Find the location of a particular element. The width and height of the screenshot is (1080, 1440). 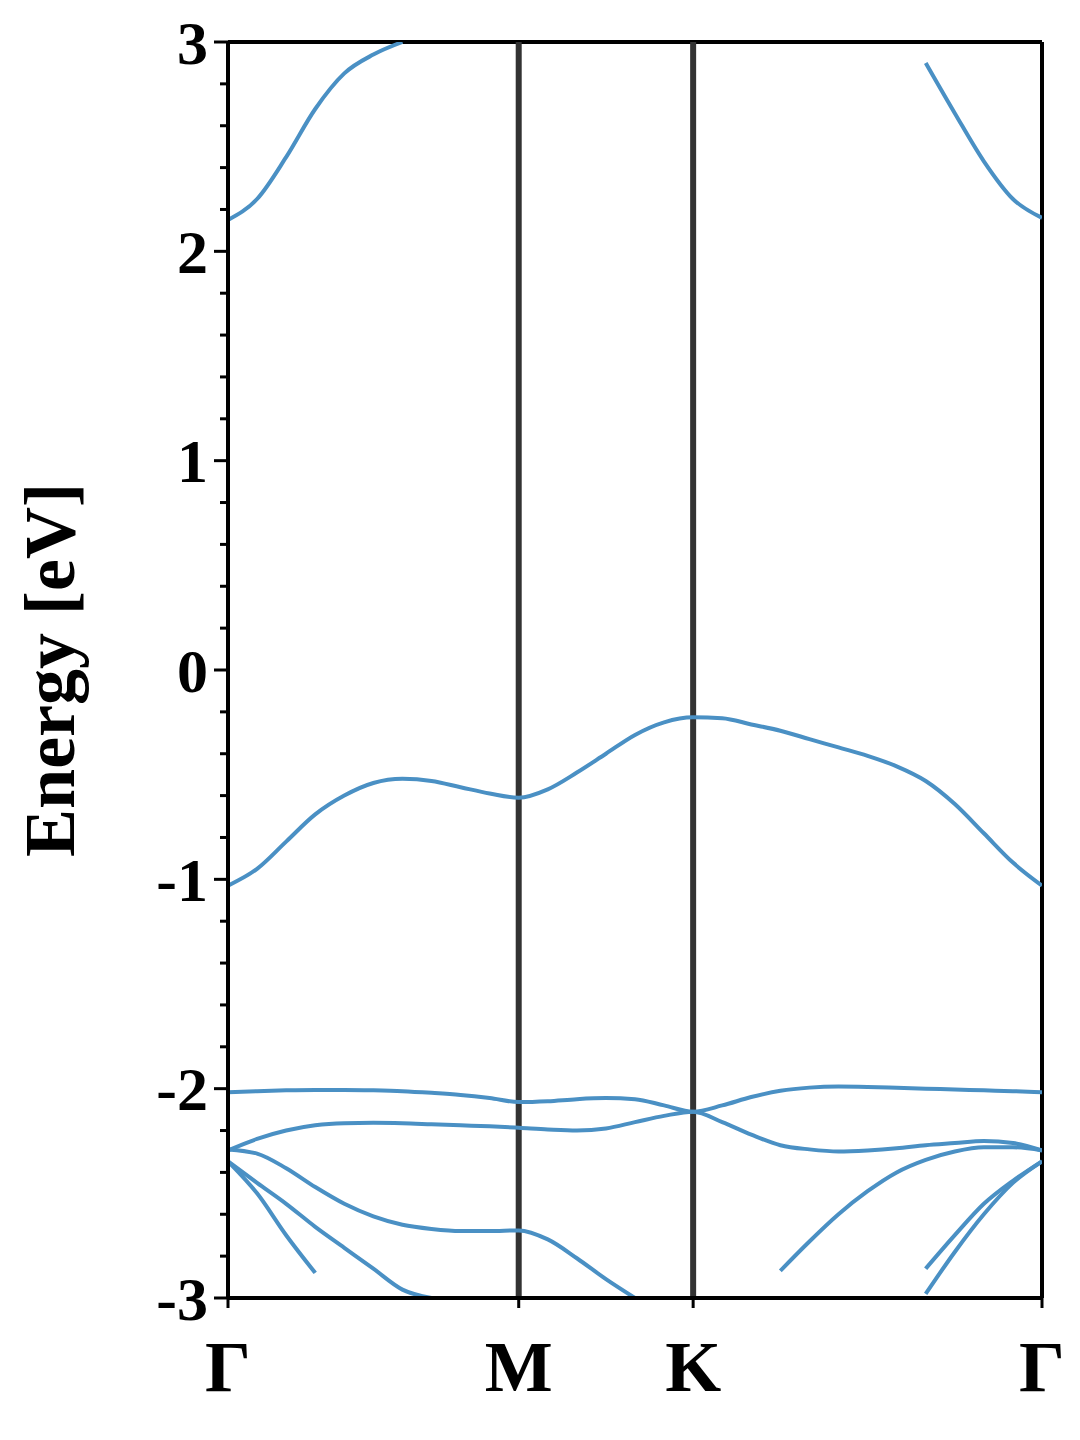

y-tick-label: -1 is located at coordinates (182, 880).